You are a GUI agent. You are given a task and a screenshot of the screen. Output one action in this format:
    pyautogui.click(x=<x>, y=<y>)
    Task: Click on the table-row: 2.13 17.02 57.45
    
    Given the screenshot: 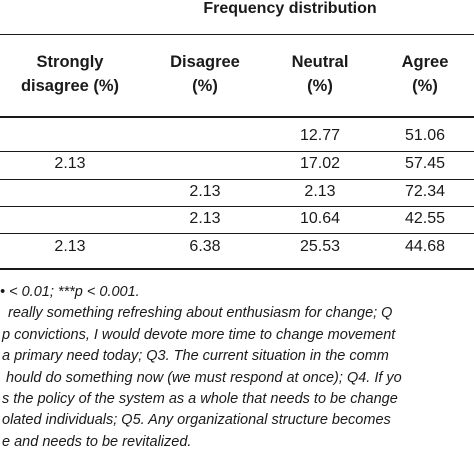 What is the action you would take?
    pyautogui.click(x=237, y=165)
    